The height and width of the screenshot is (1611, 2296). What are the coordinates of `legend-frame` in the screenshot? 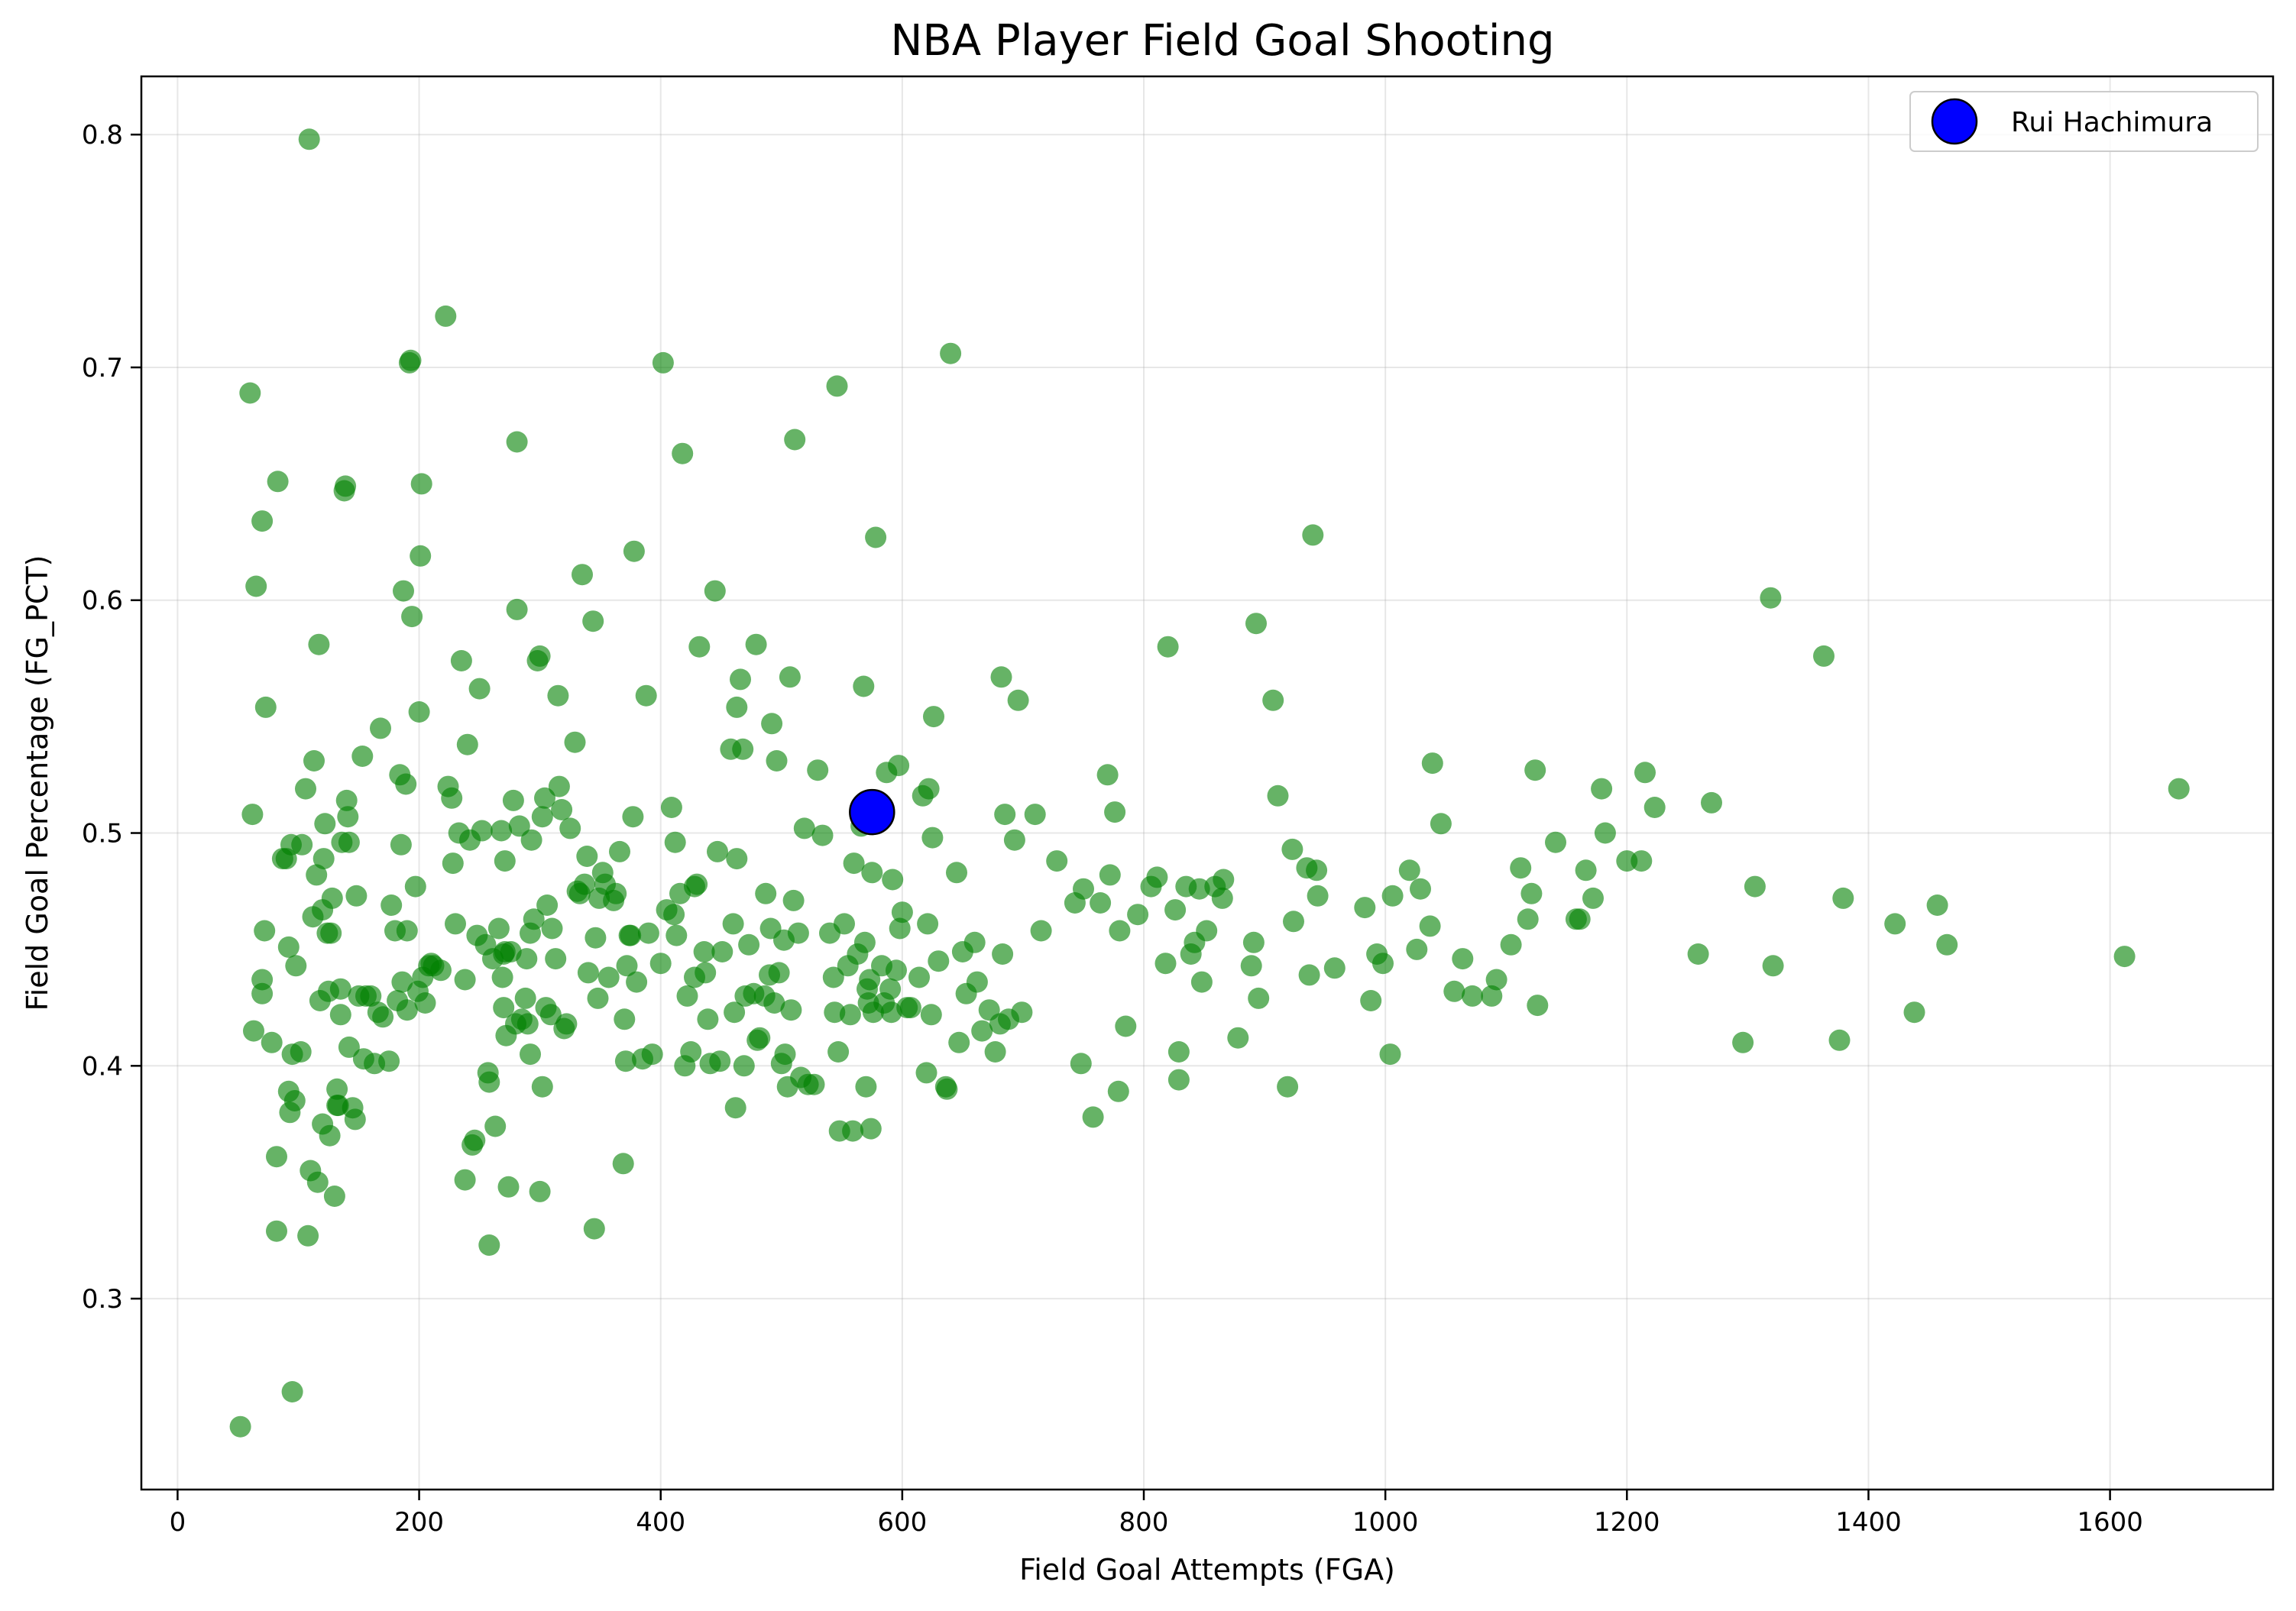 It's located at (2084, 122).